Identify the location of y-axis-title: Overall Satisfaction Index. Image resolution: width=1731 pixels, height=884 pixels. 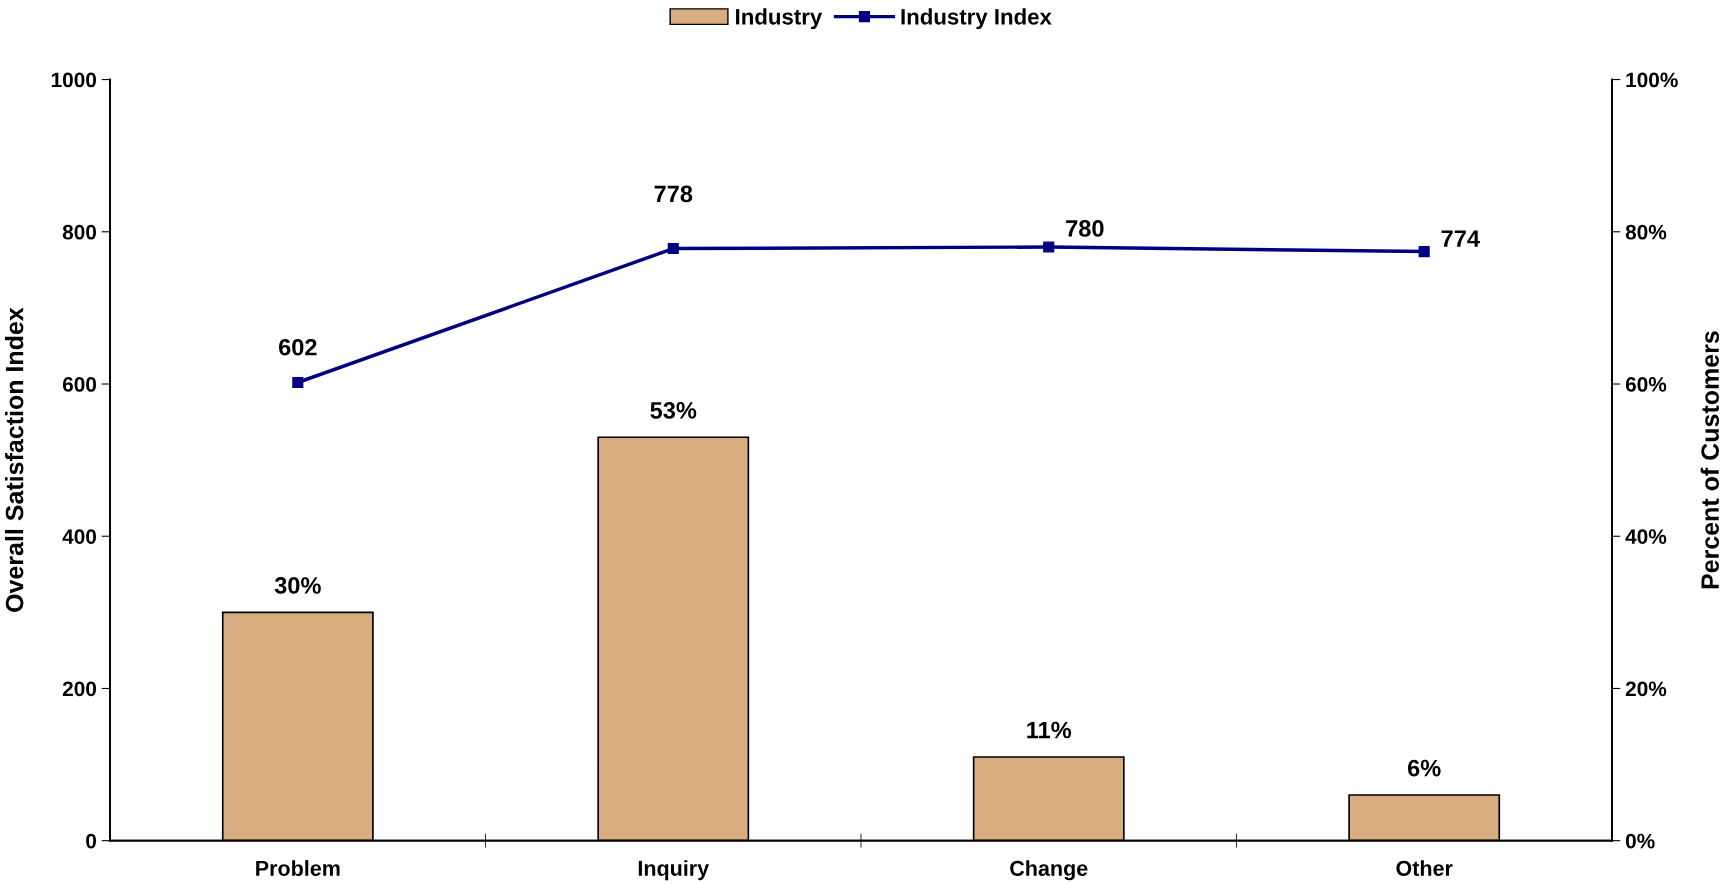
(14, 459).